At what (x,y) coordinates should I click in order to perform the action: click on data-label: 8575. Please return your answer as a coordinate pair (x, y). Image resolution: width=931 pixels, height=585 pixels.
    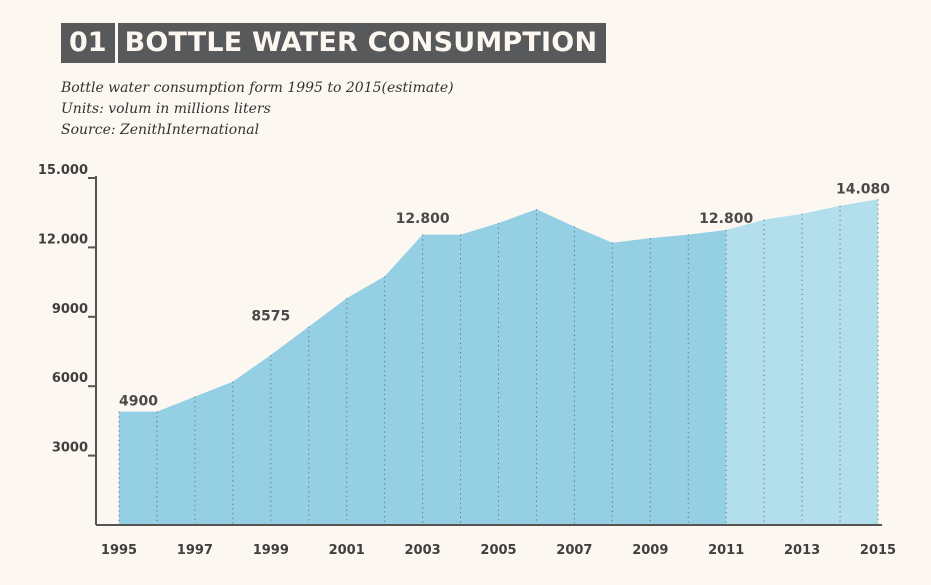
    Looking at the image, I should click on (270, 317).